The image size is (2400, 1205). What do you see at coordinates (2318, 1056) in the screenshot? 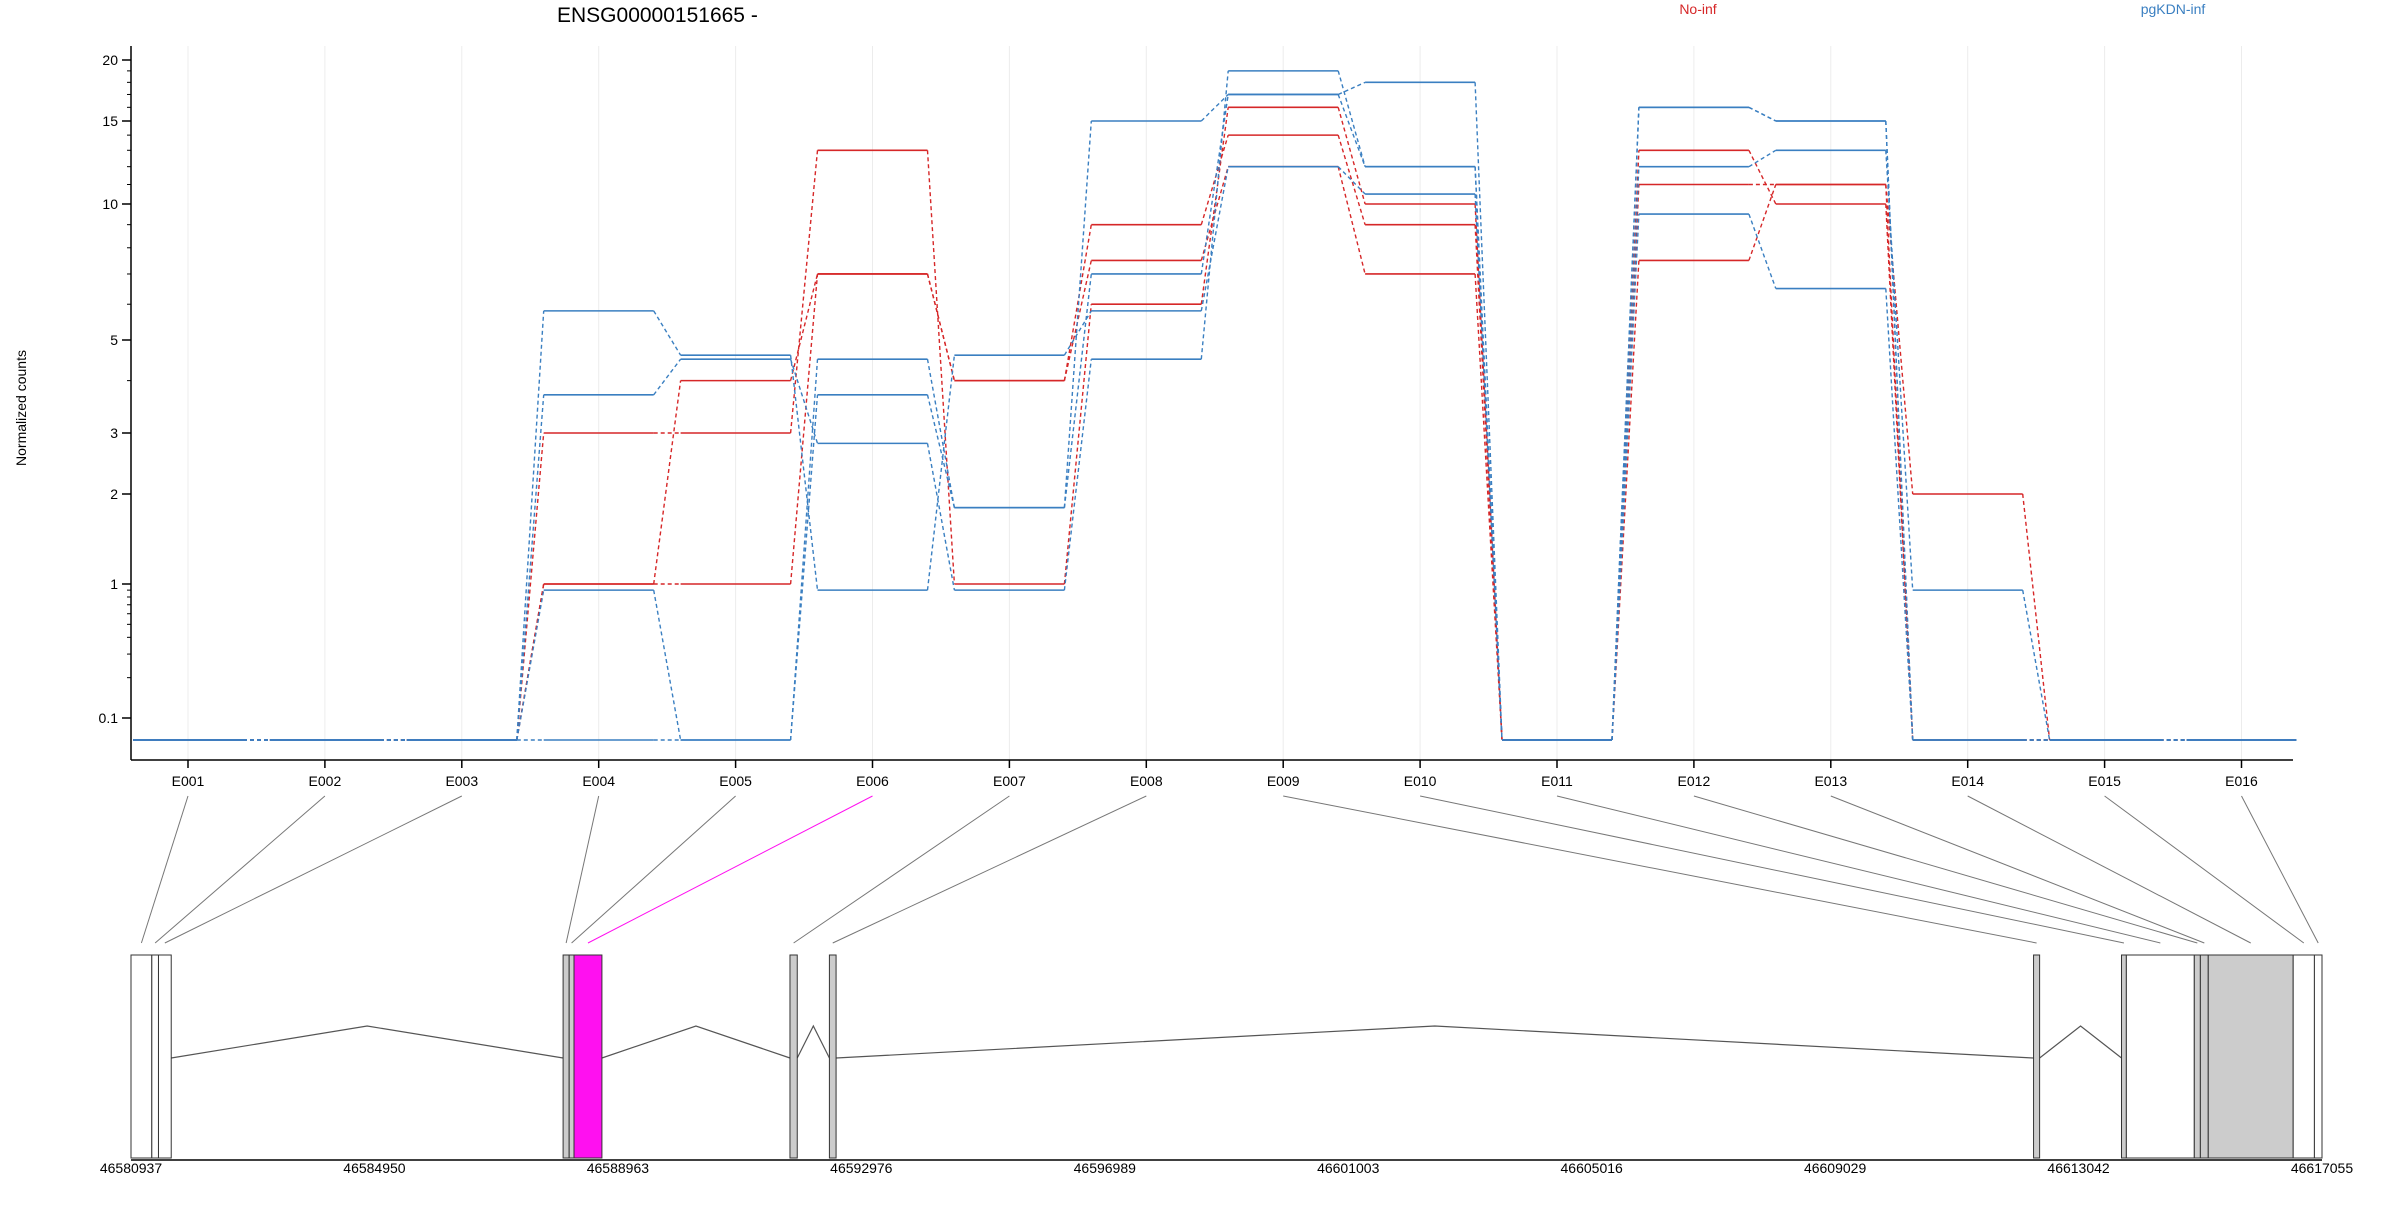
I see `exon-box-e016` at bounding box center [2318, 1056].